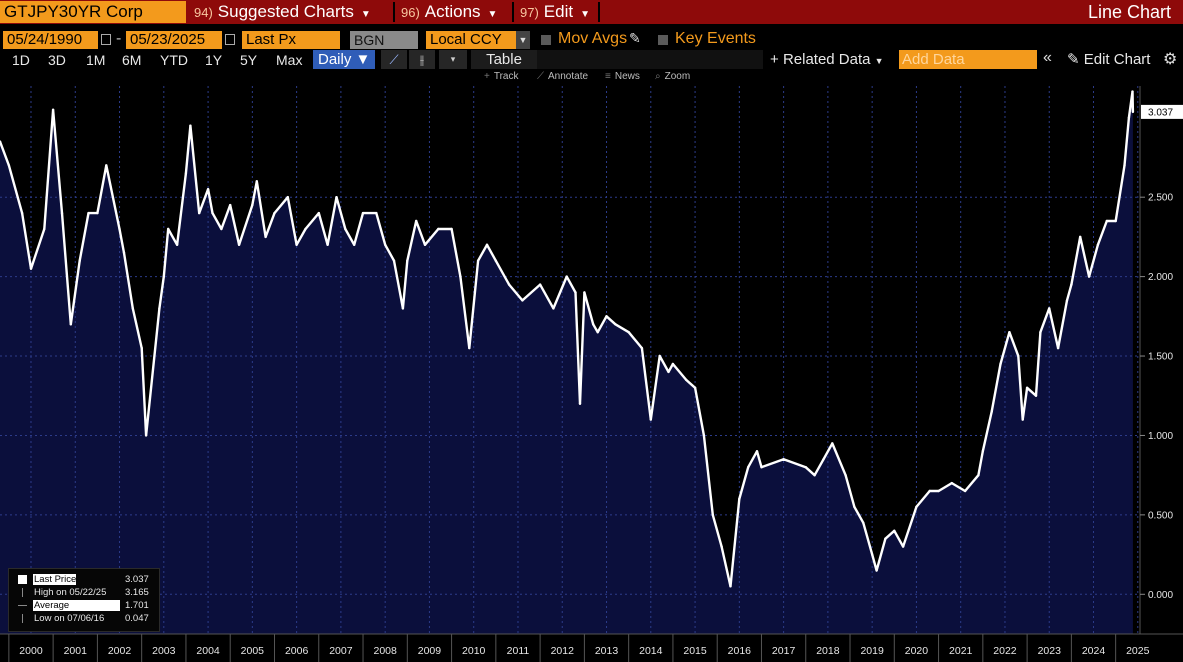 The height and width of the screenshot is (662, 1183). Describe the element at coordinates (471, 40) in the screenshot. I see `currency-select: Local CCY` at that location.